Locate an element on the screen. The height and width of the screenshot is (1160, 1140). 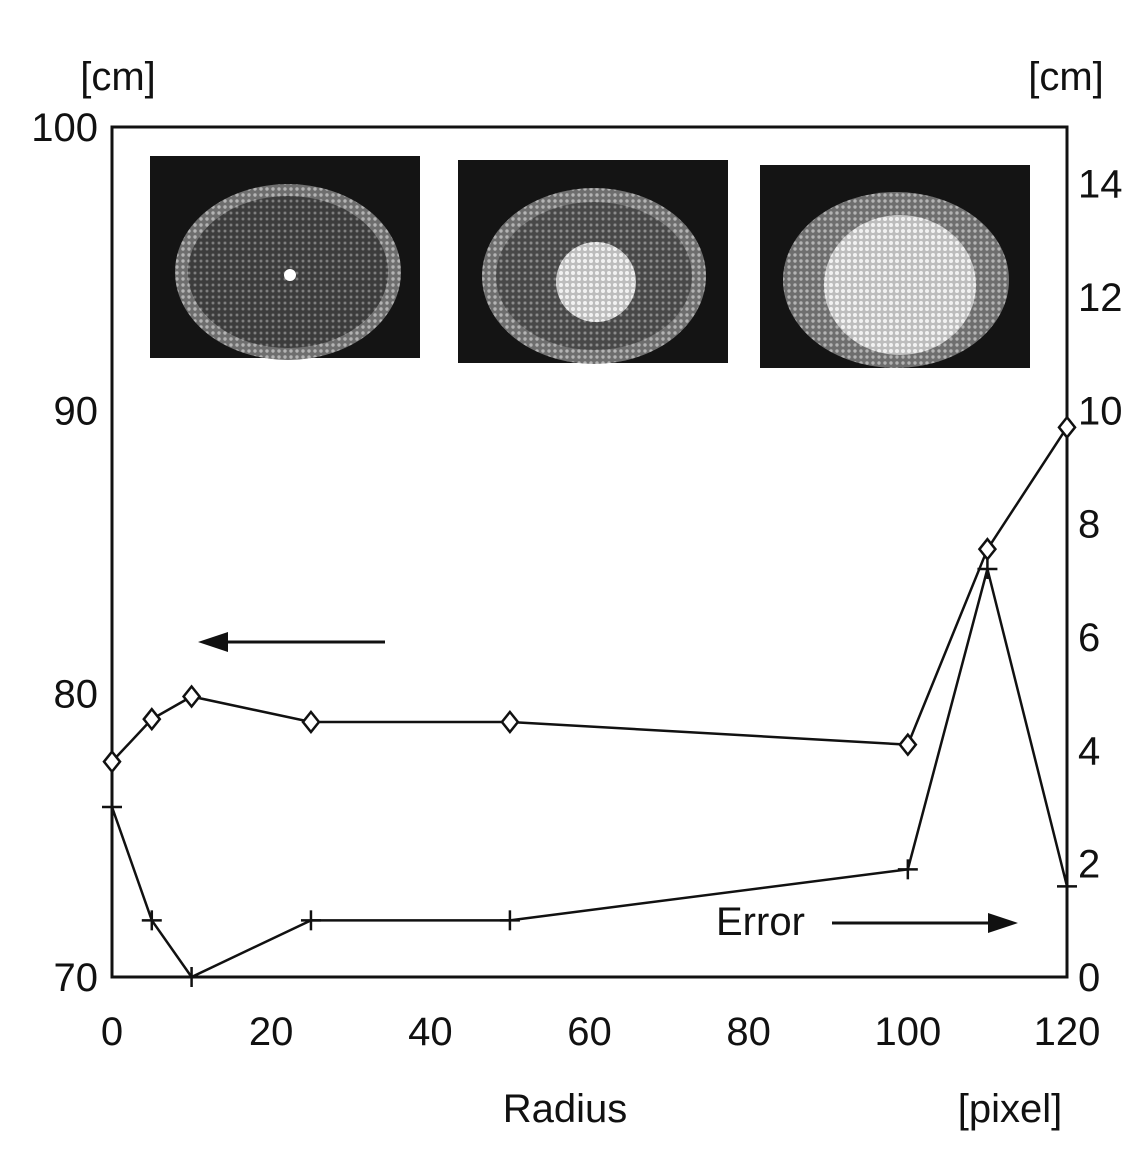
left-y-axis-ticks: 70 80 90 100 is located at coordinates (64, 553).